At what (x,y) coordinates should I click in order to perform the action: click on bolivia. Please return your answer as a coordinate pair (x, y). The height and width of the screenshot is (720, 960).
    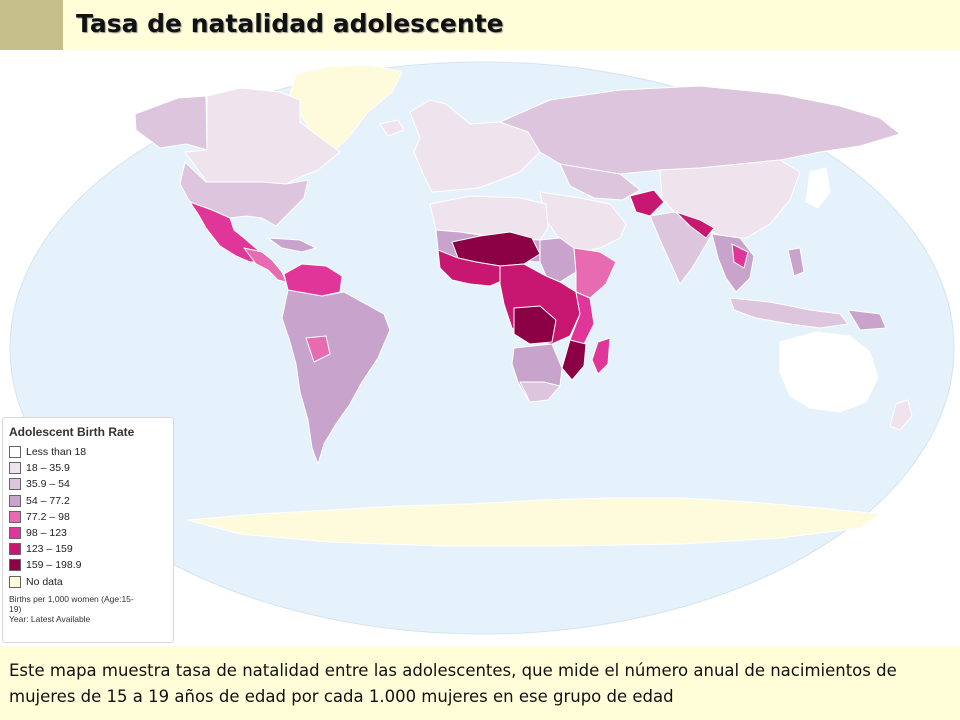
    Looking at the image, I should click on (318, 349).